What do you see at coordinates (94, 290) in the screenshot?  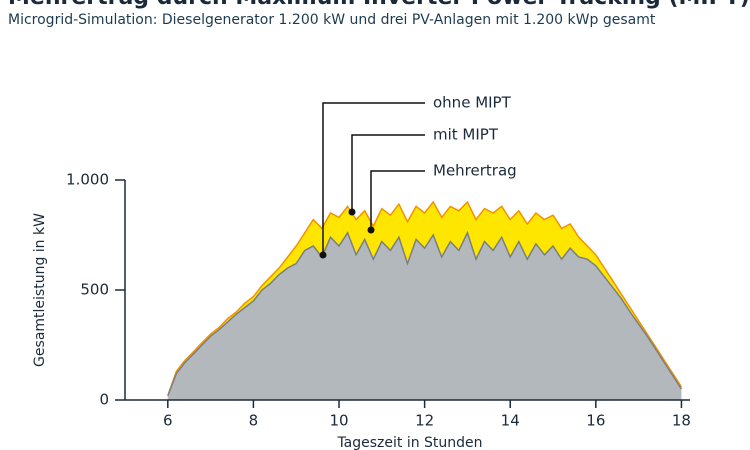 I see `y-tick-label: 500` at bounding box center [94, 290].